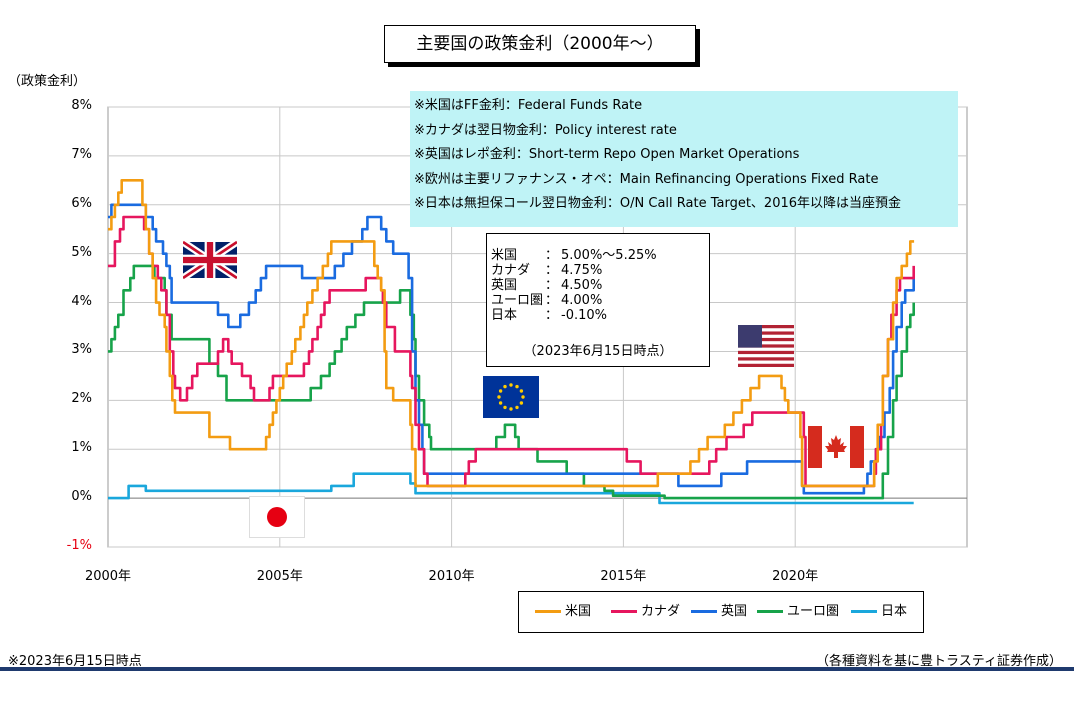  What do you see at coordinates (836, 447) in the screenshot?
I see `canada-flag-icon` at bounding box center [836, 447].